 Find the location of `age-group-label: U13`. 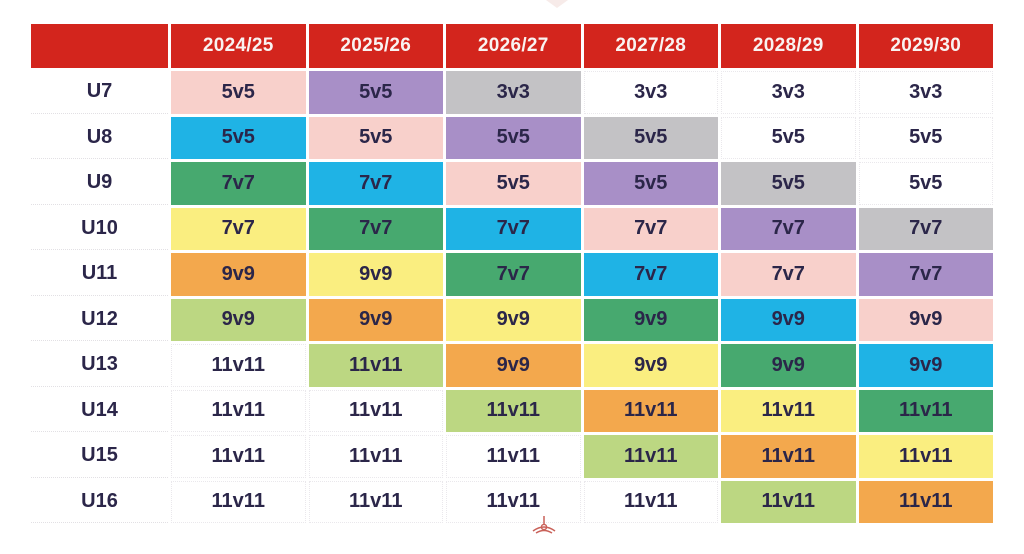

age-group-label: U13 is located at coordinates (99, 365).